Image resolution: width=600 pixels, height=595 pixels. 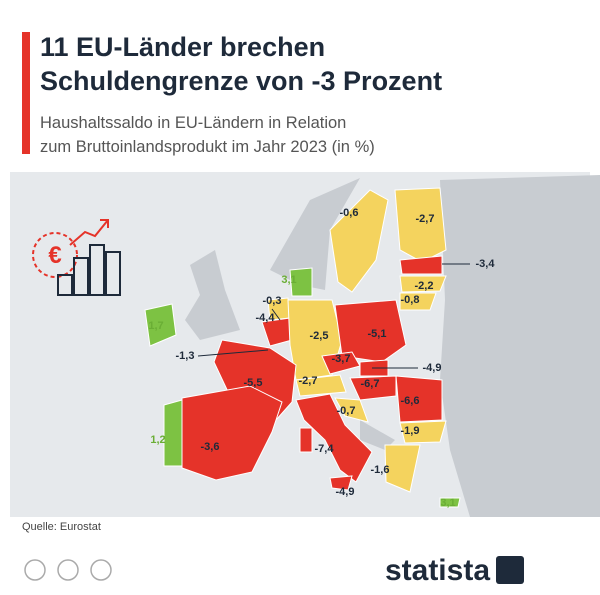 I want to click on country-value: -6,7, so click(x=370, y=384).